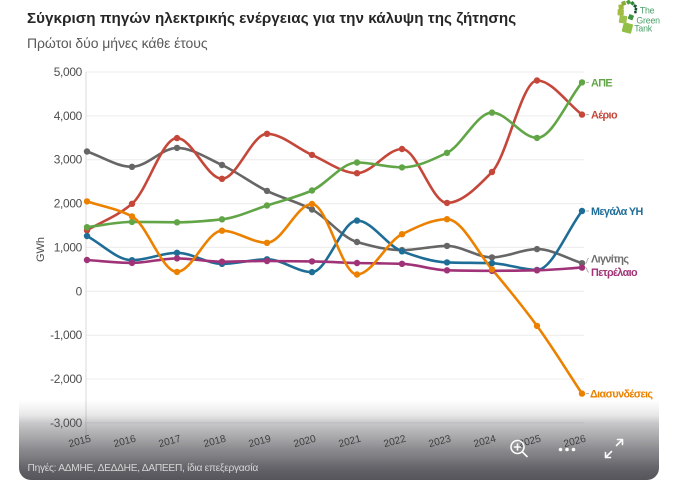 This screenshot has height=492, width=673. I want to click on svg-text: 2016, so click(125, 442).